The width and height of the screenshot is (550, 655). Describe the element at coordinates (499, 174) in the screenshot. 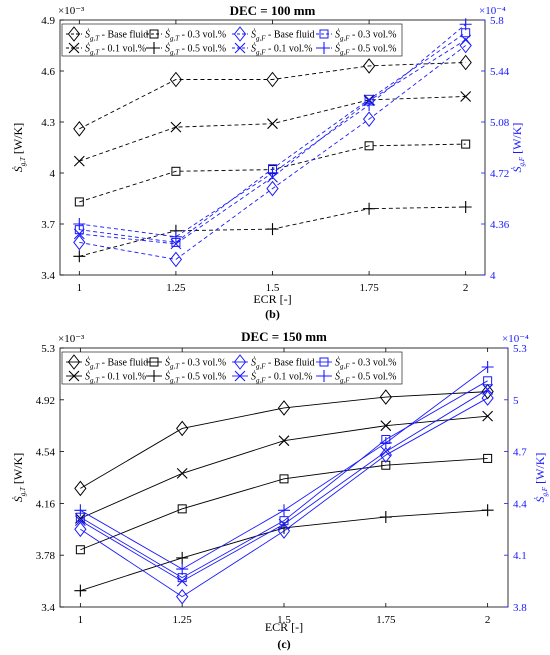

I see `y-right-tick-label: 4.72` at that location.